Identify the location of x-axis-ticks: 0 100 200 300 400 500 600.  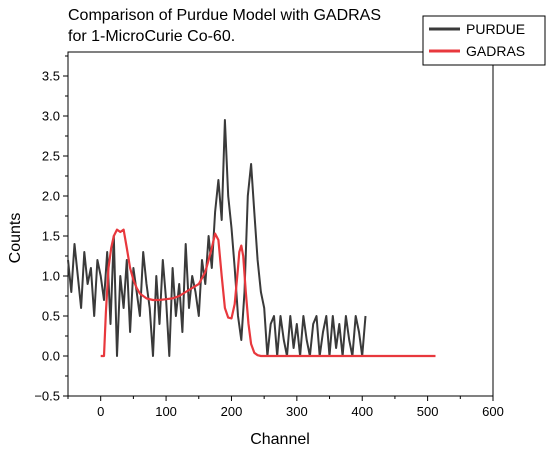
(285, 407).